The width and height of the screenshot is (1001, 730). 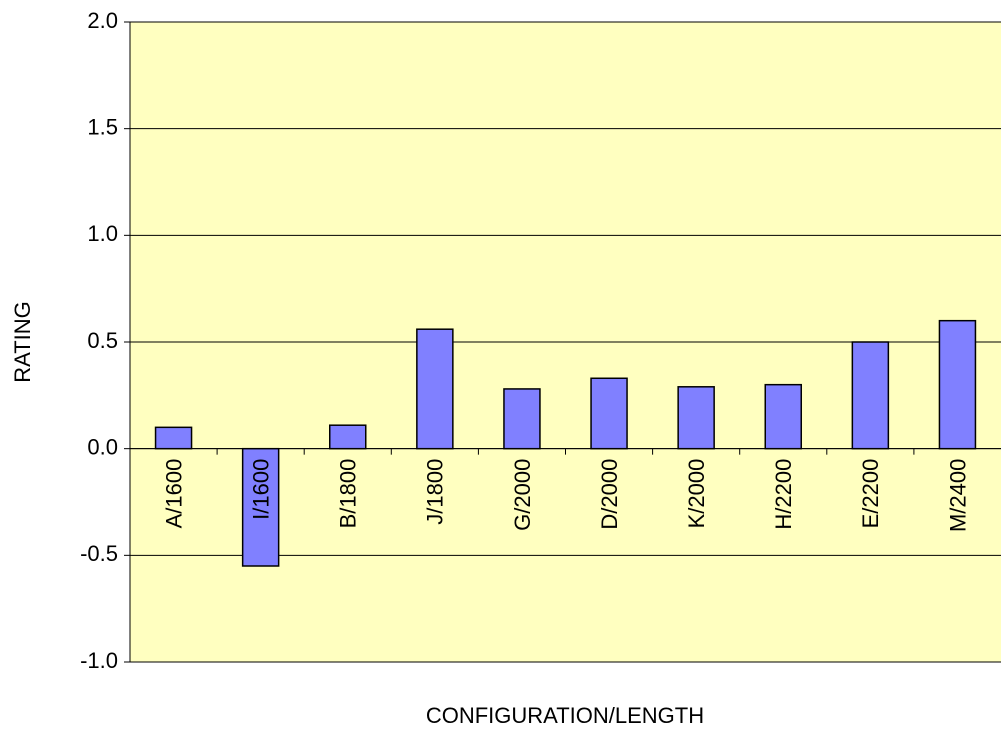 I want to click on y-tick-label: -1.0, so click(x=99, y=660).